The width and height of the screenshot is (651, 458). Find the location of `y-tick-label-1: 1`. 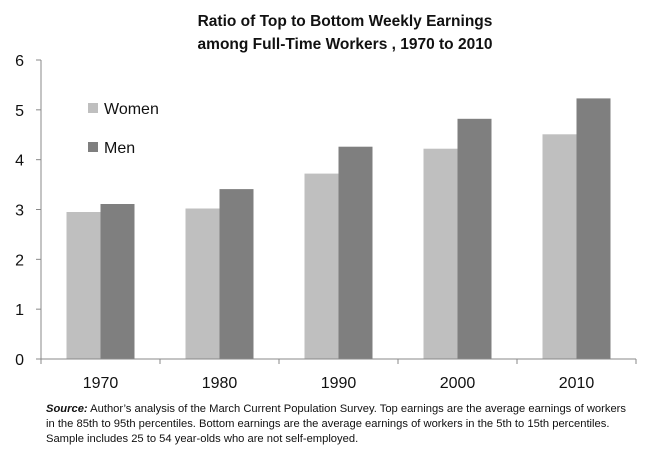

y-tick-label-1: 1 is located at coordinates (19, 310).